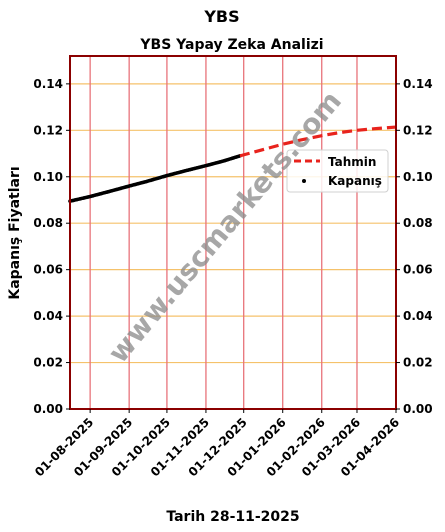  I want to click on y-tick-label-right: 0.00, so click(418, 409).